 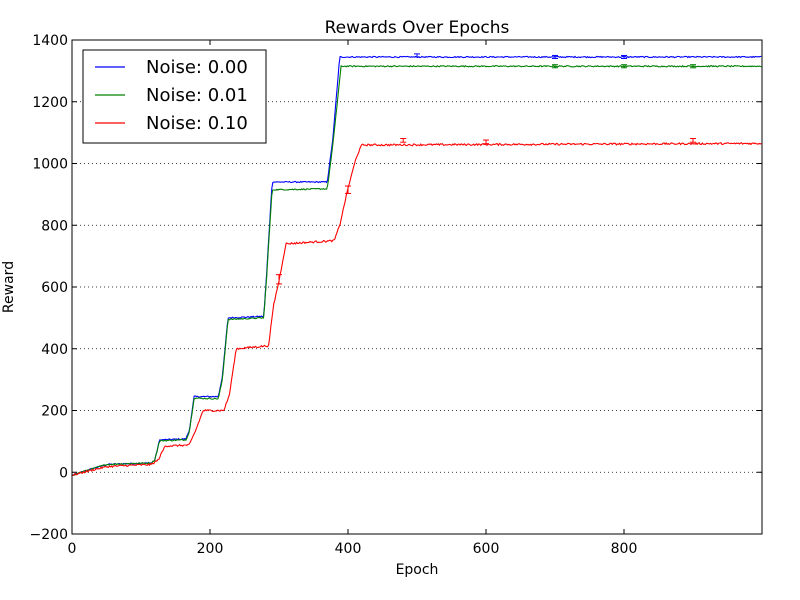 I want to click on y-axis-label: Reward, so click(x=9, y=287).